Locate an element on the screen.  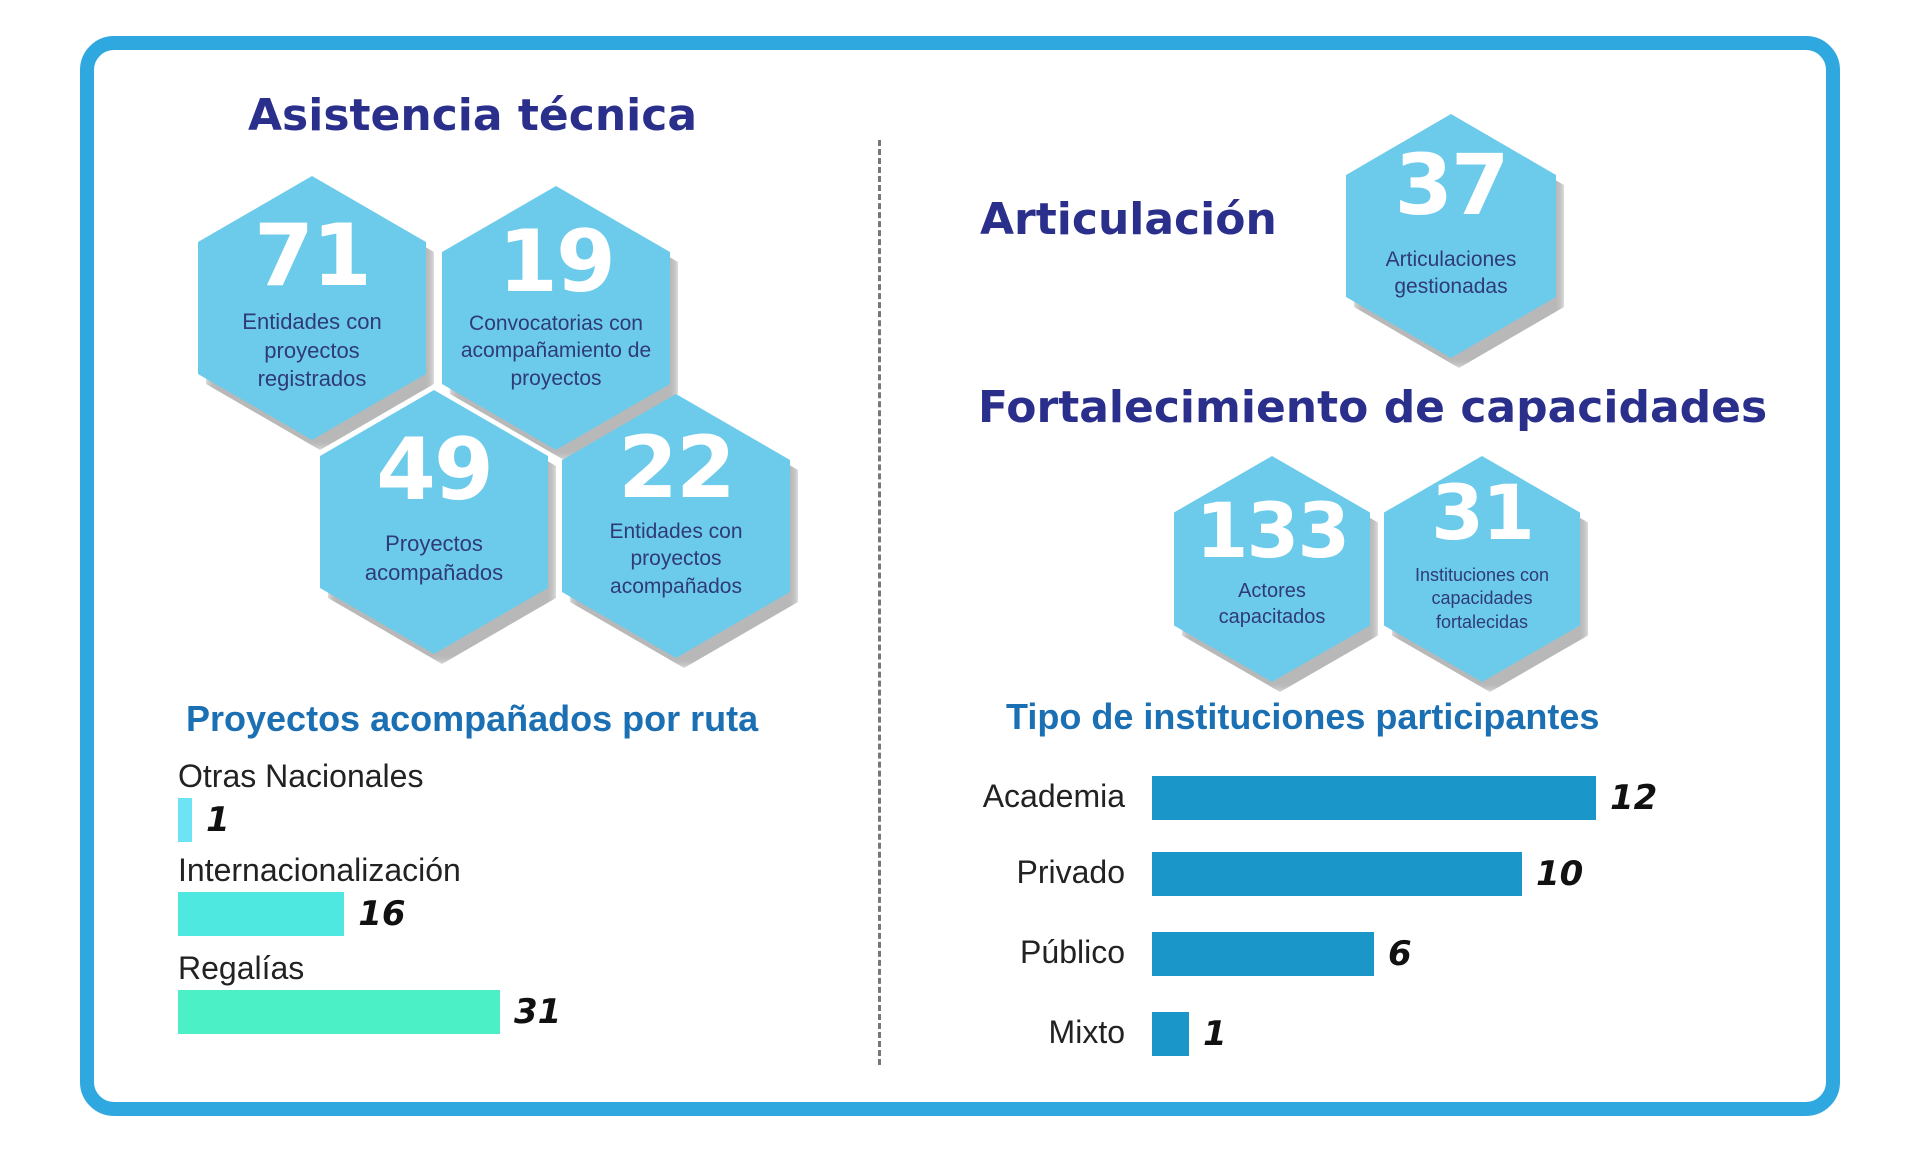
stat-value: 22 is located at coordinates (677, 468).